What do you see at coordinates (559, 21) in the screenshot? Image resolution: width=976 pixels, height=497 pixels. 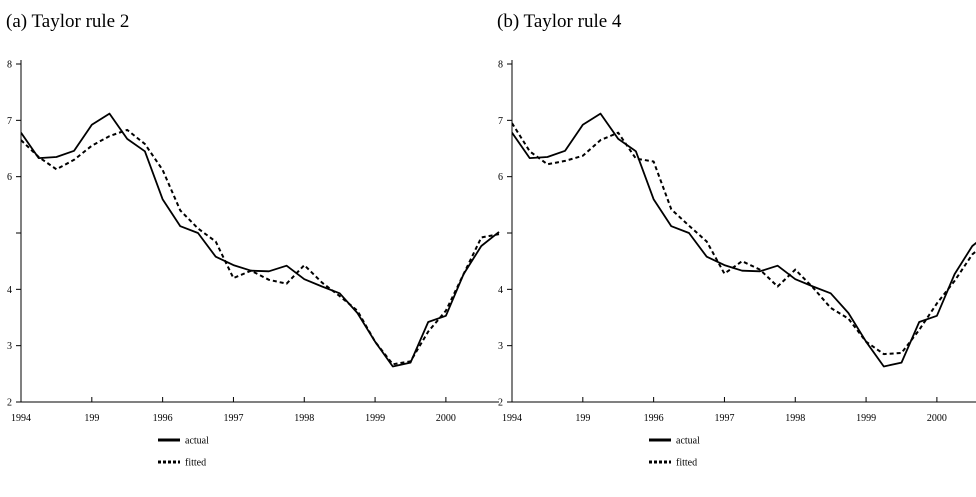 I see `chart-title-b: (b) Taylor rule 4` at bounding box center [559, 21].